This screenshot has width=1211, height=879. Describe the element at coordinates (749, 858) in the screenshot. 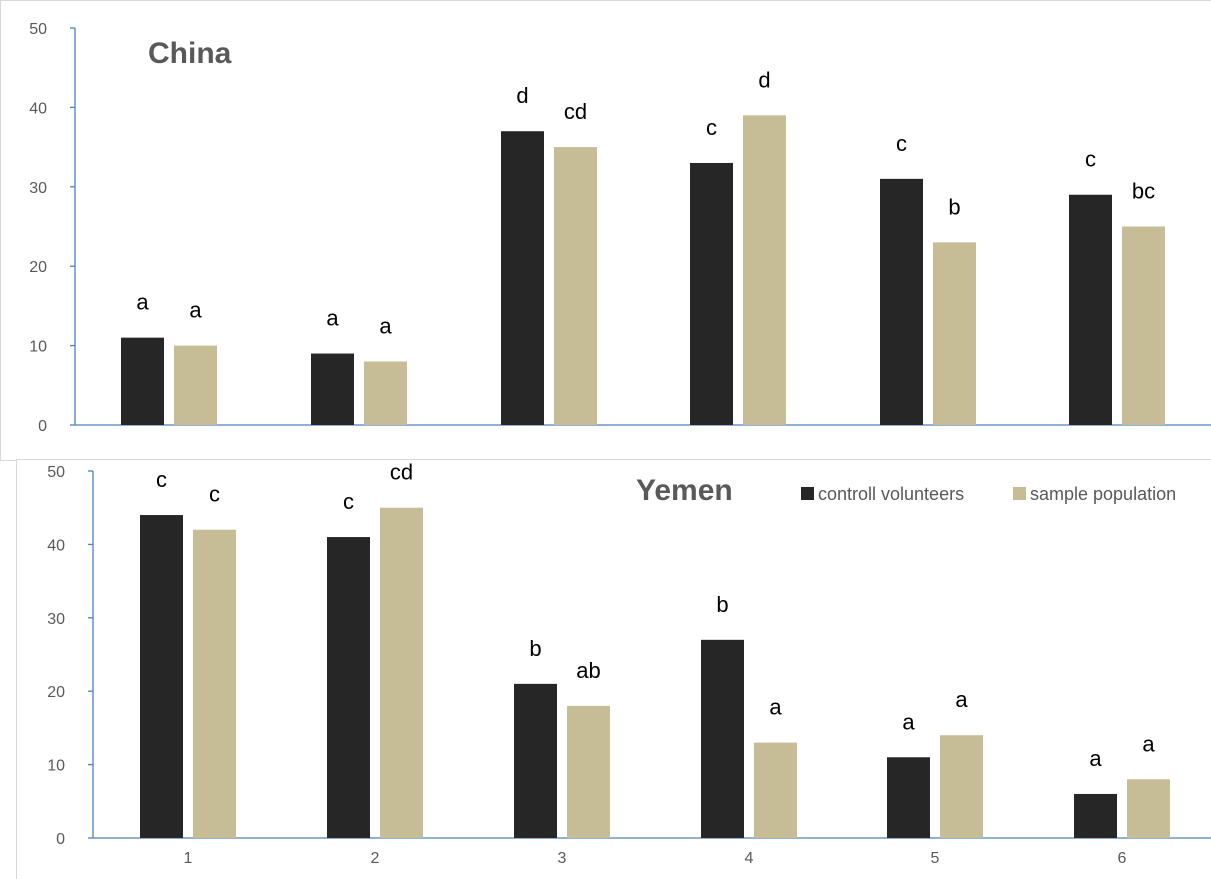

I see `x-tick-label: 4` at that location.